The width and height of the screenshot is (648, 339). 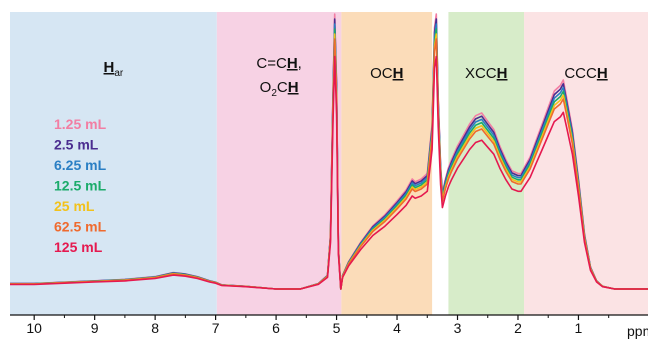 What do you see at coordinates (337, 328) in the screenshot?
I see `x-tick-label: 5` at bounding box center [337, 328].